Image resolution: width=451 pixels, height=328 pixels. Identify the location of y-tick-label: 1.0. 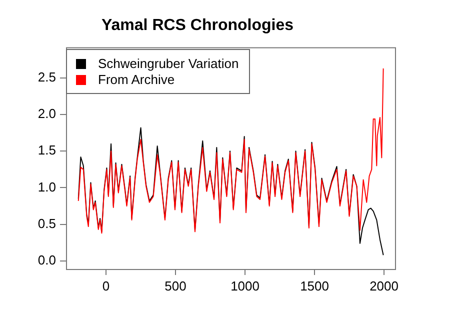
(47, 186).